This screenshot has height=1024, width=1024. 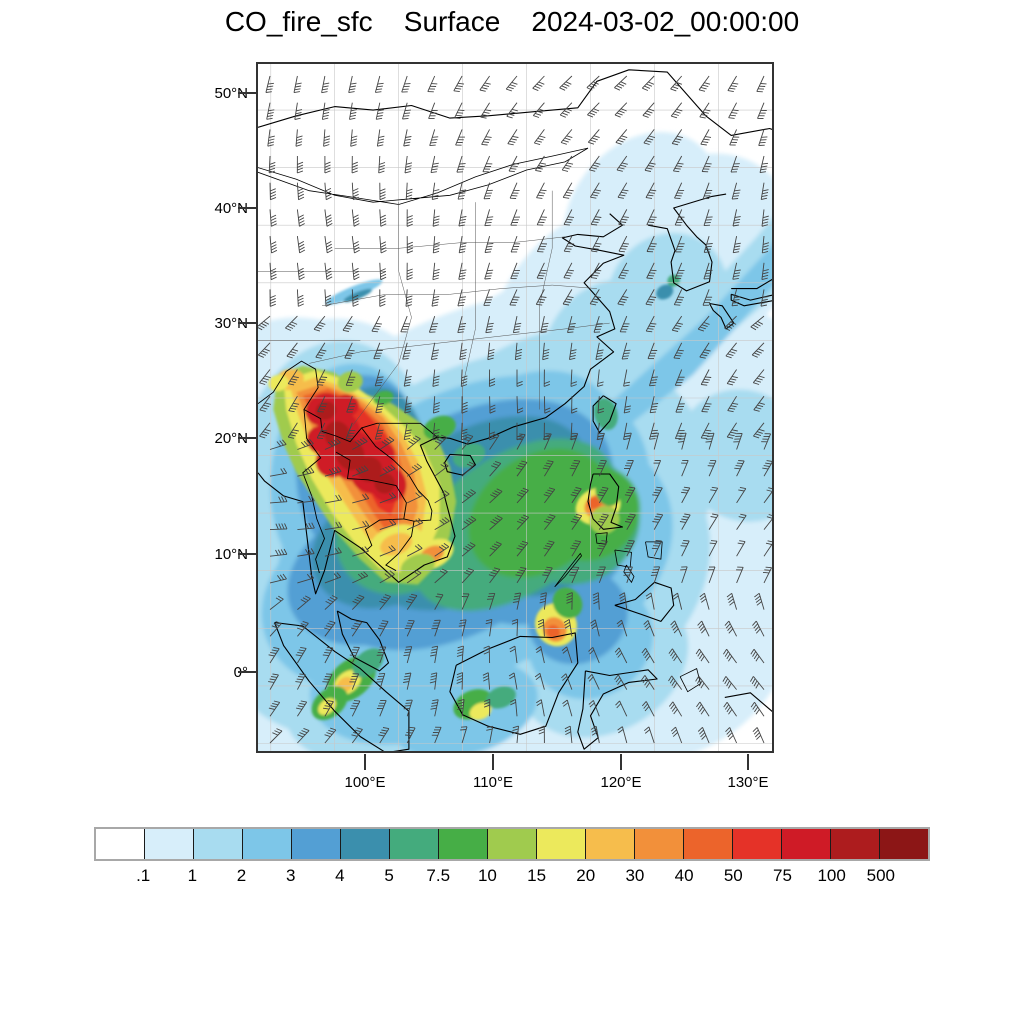 I want to click on ytick-label-10N: 10°N, so click(x=231, y=554).